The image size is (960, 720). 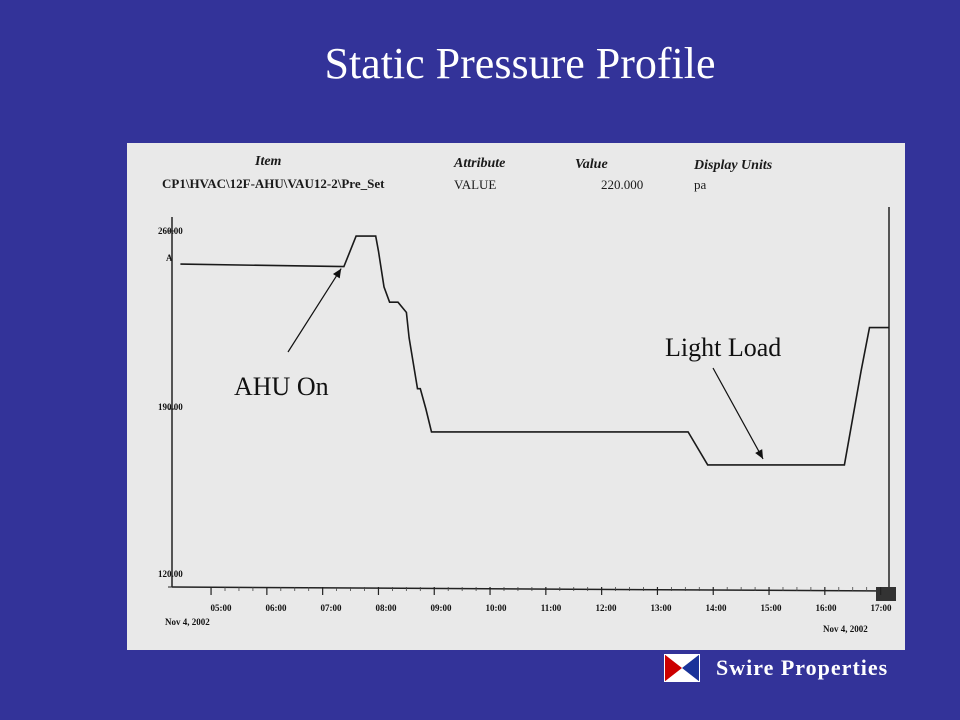 What do you see at coordinates (591, 164) in the screenshot?
I see `value-label: Value` at bounding box center [591, 164].